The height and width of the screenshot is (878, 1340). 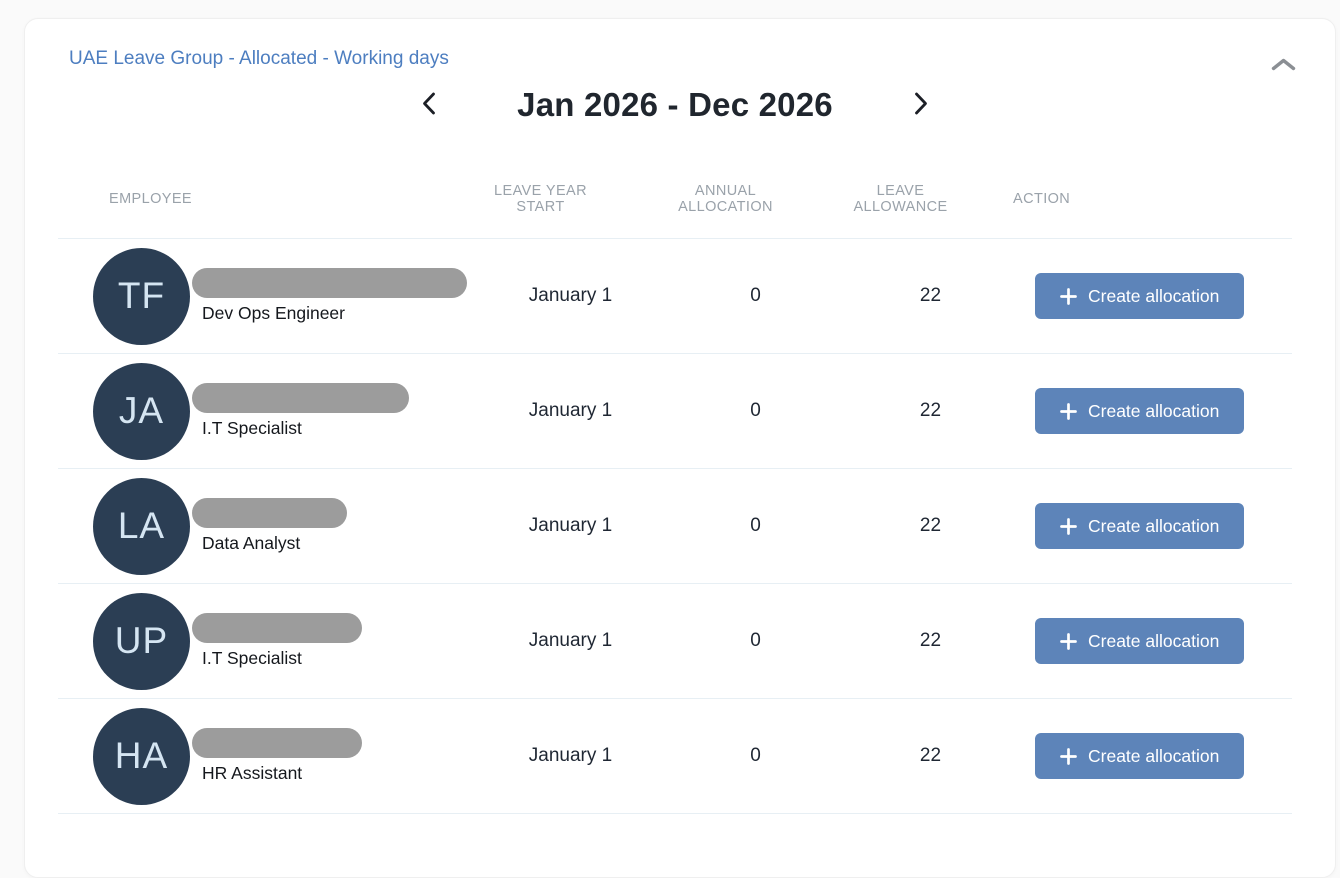 I want to click on column-header-action: ACTION, so click(x=1042, y=198).